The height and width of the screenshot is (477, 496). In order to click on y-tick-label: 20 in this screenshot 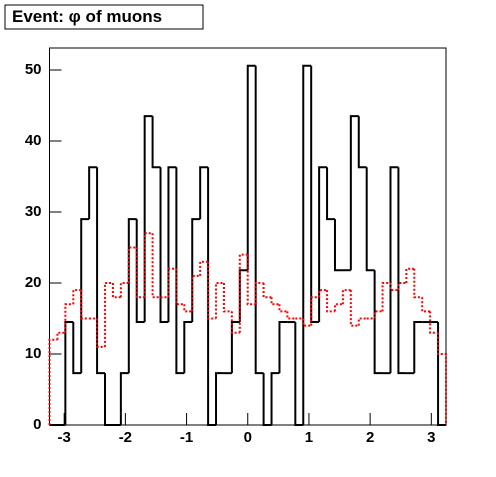, I will do `click(33, 282)`.